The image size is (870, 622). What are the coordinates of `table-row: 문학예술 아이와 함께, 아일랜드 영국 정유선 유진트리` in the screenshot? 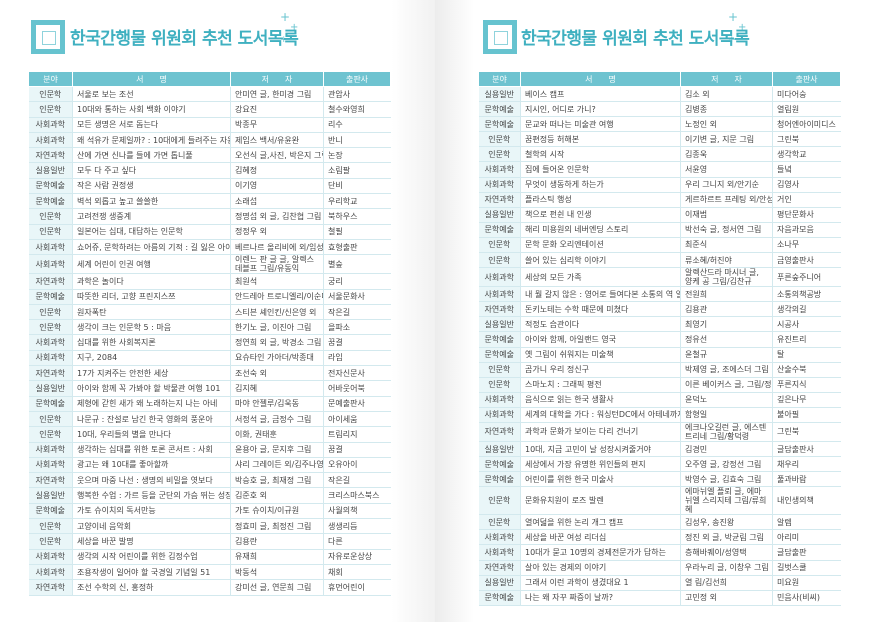 It's located at (659, 339).